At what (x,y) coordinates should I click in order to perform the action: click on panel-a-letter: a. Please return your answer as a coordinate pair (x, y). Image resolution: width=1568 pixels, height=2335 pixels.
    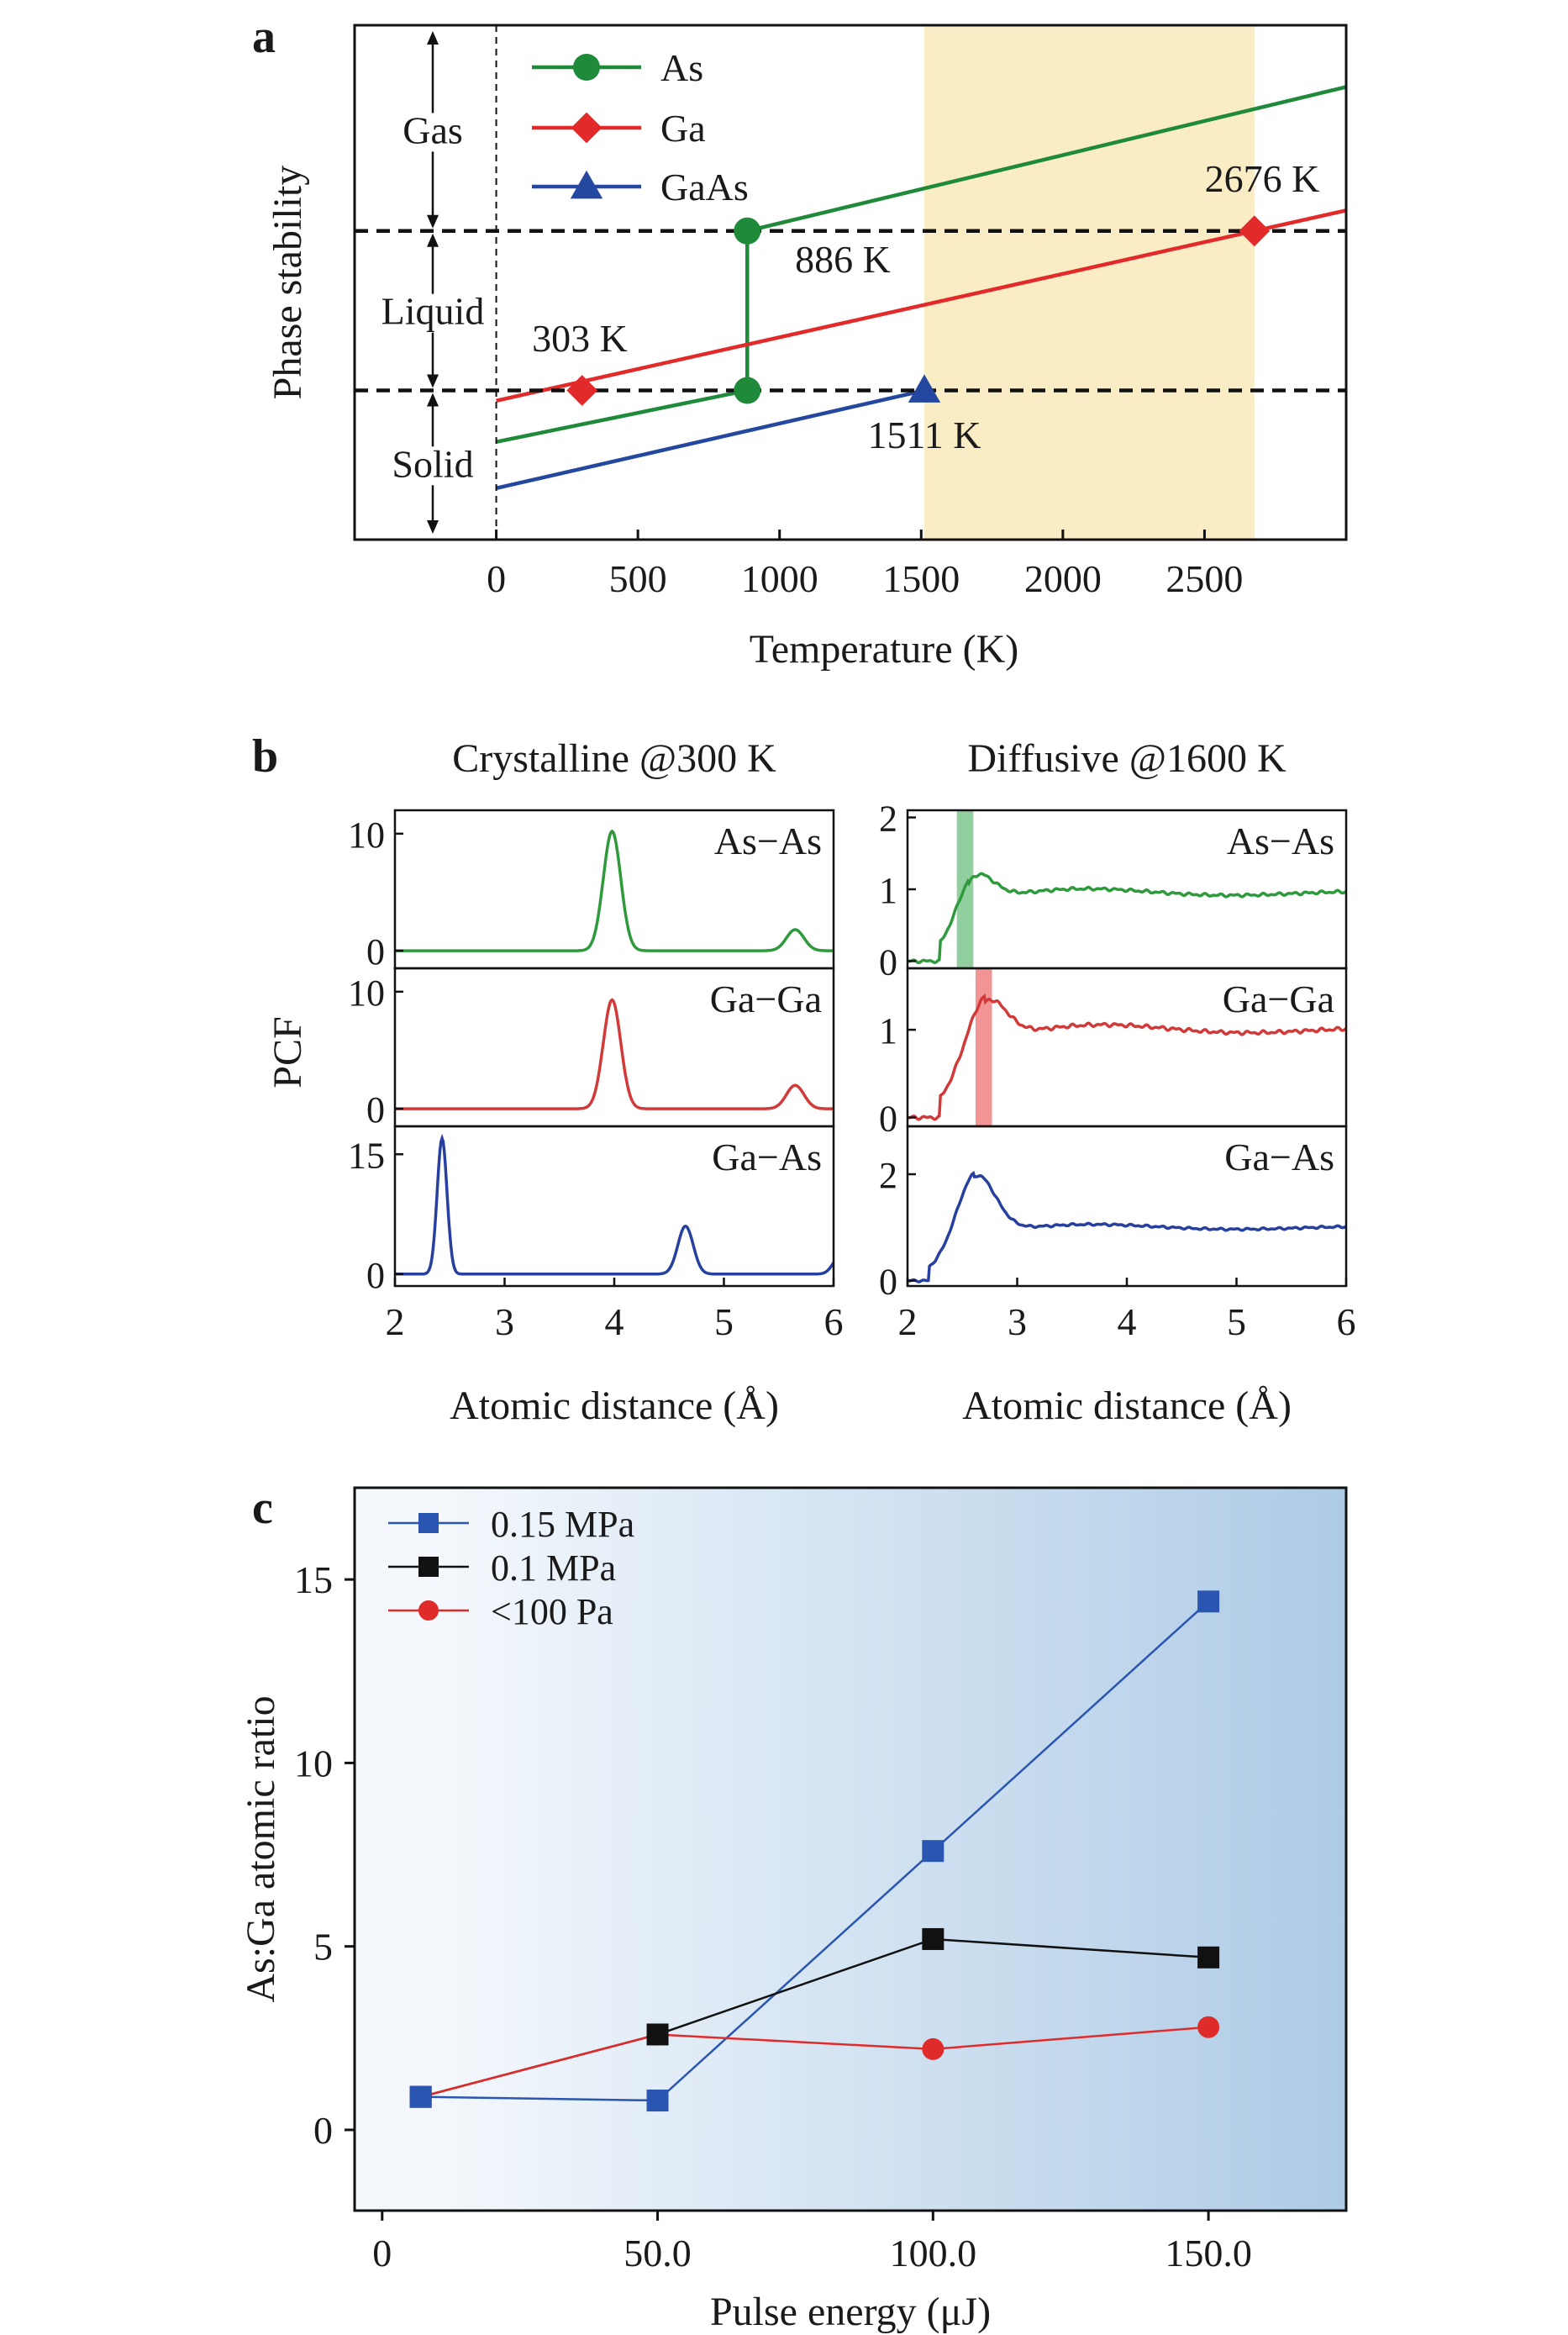
    Looking at the image, I should click on (264, 37).